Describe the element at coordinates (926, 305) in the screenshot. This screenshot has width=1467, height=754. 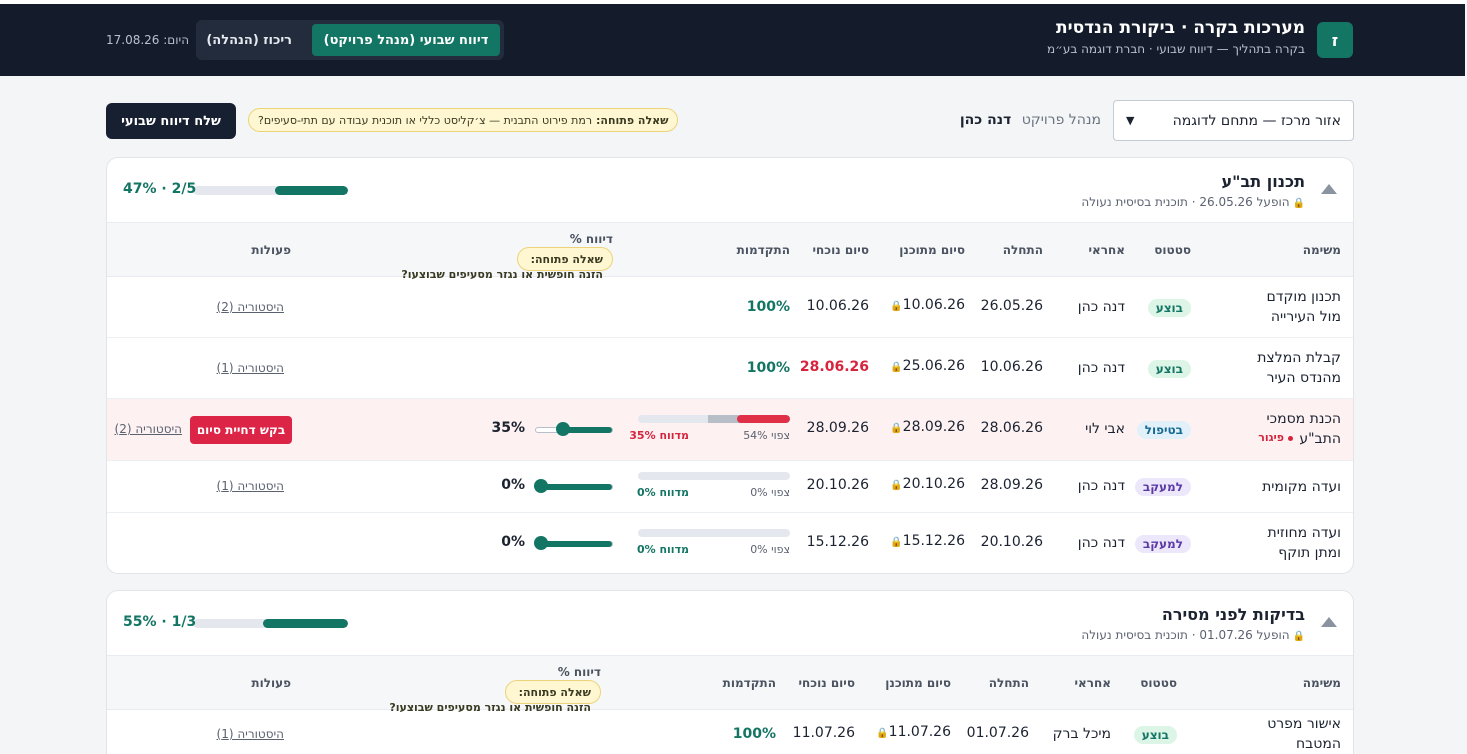
I see `planned-end-date: 10.06.26🔒` at that location.